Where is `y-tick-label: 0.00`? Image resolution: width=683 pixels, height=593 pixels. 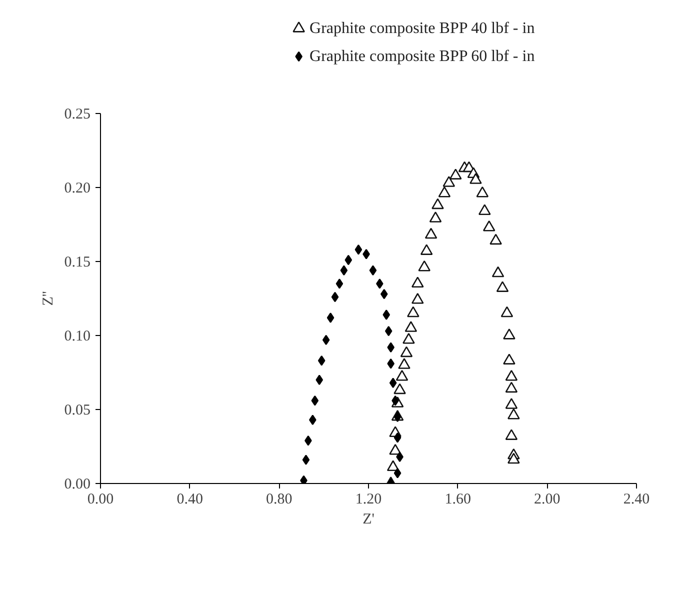
y-tick-label: 0.00 is located at coordinates (77, 484).